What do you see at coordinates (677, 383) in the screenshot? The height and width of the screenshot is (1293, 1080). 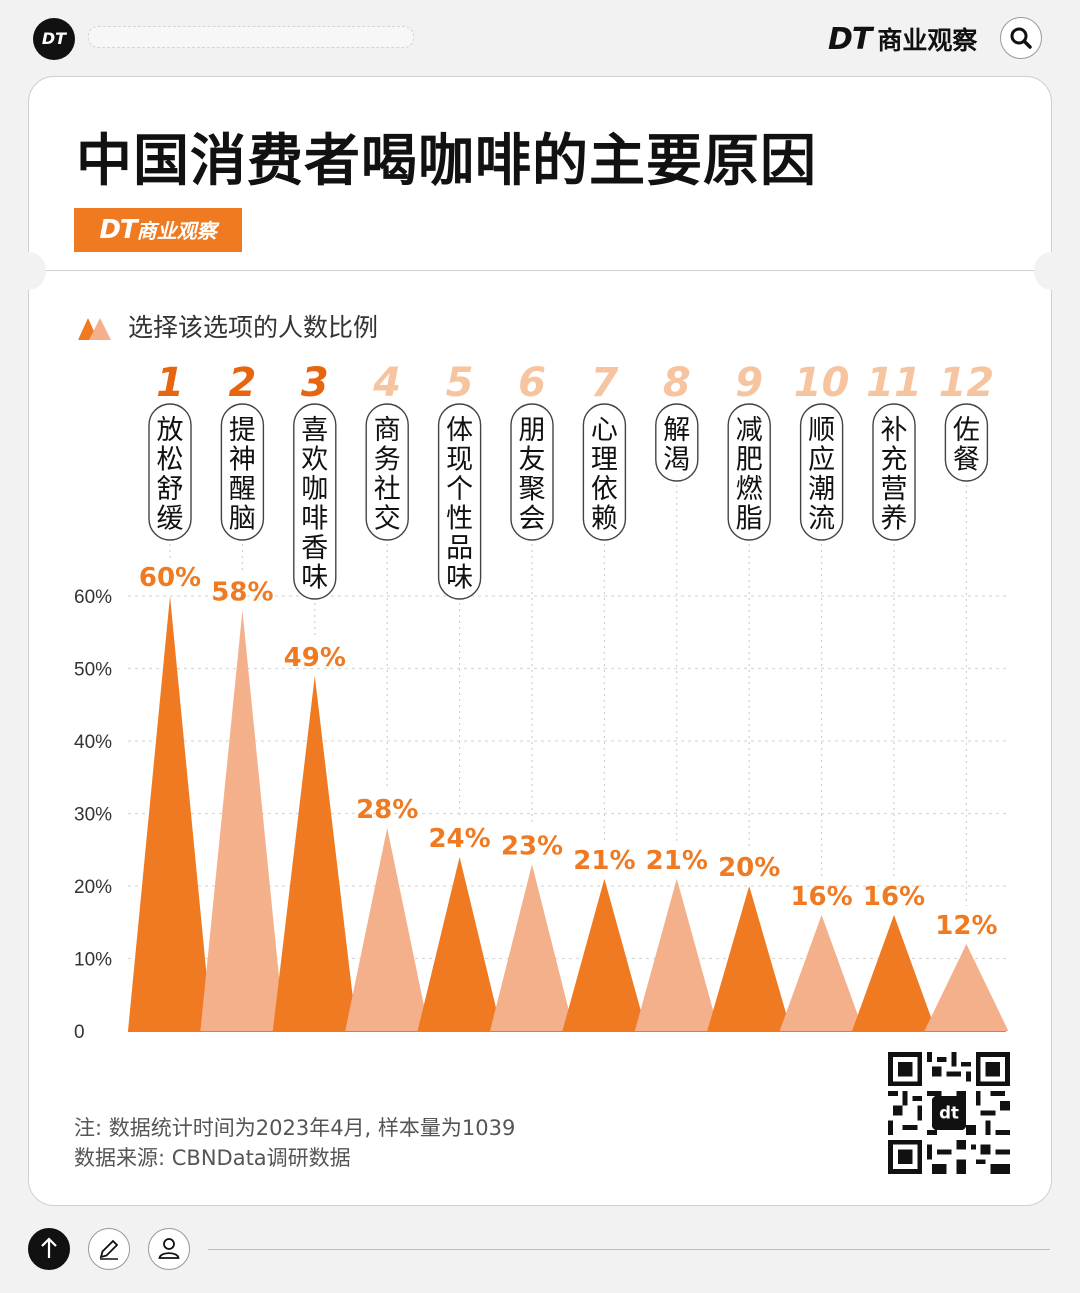 I see `rank-number: 8` at bounding box center [677, 383].